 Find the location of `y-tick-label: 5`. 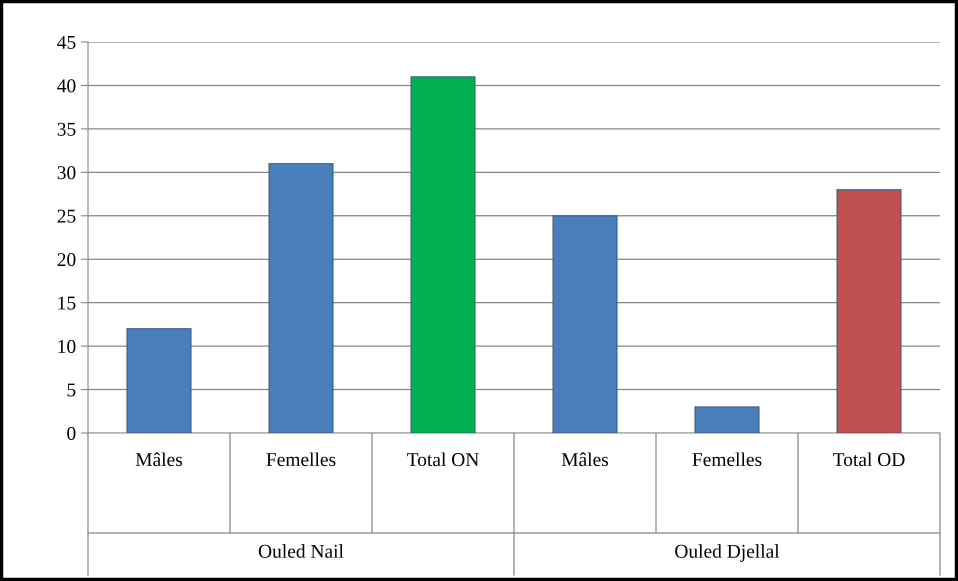

y-tick-label: 5 is located at coordinates (72, 390).